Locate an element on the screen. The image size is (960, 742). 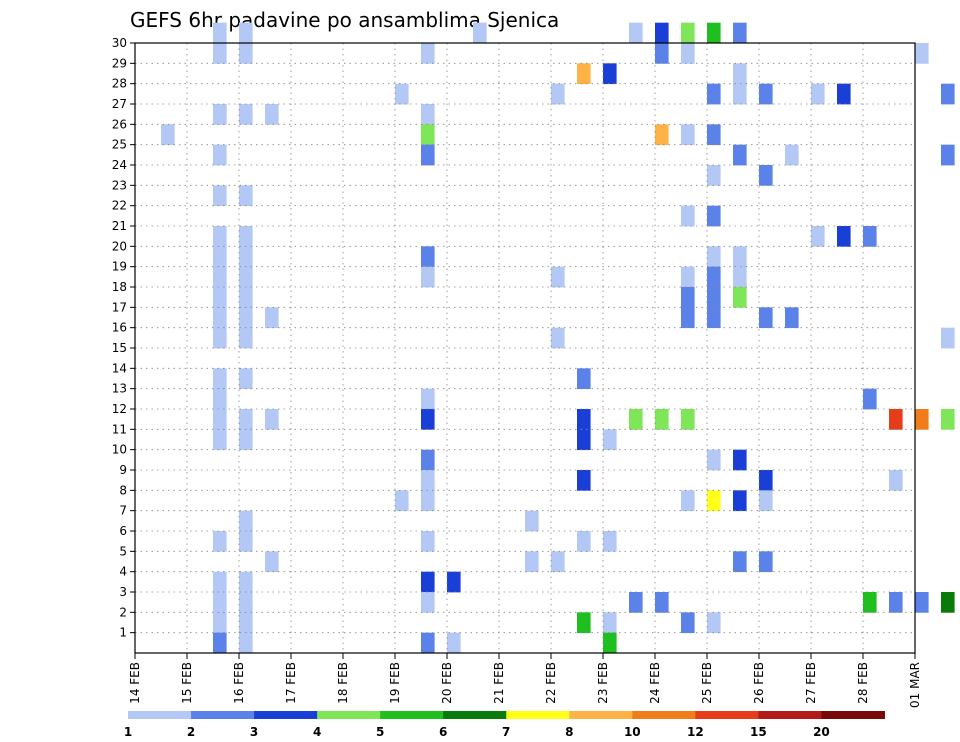
legend-label: 5 is located at coordinates (380, 732).